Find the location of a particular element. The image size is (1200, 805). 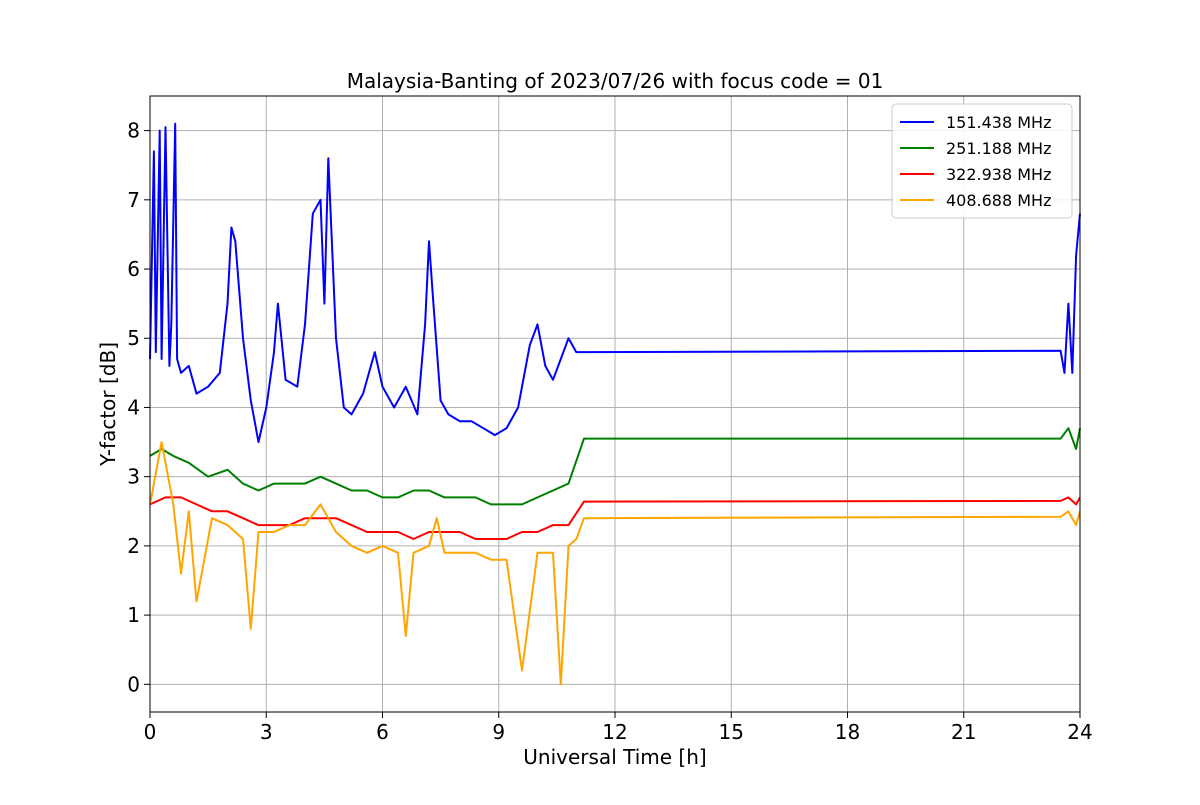

y-tick-label: 0 is located at coordinates (133, 684).